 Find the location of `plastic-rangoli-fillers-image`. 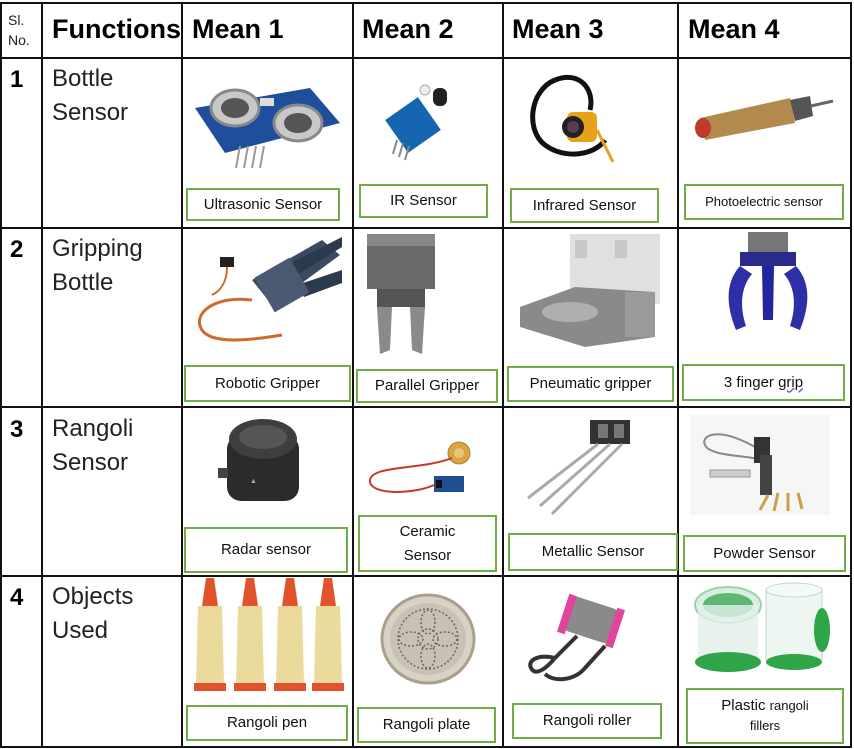

plastic-rangoli-fillers-image is located at coordinates (762, 627).